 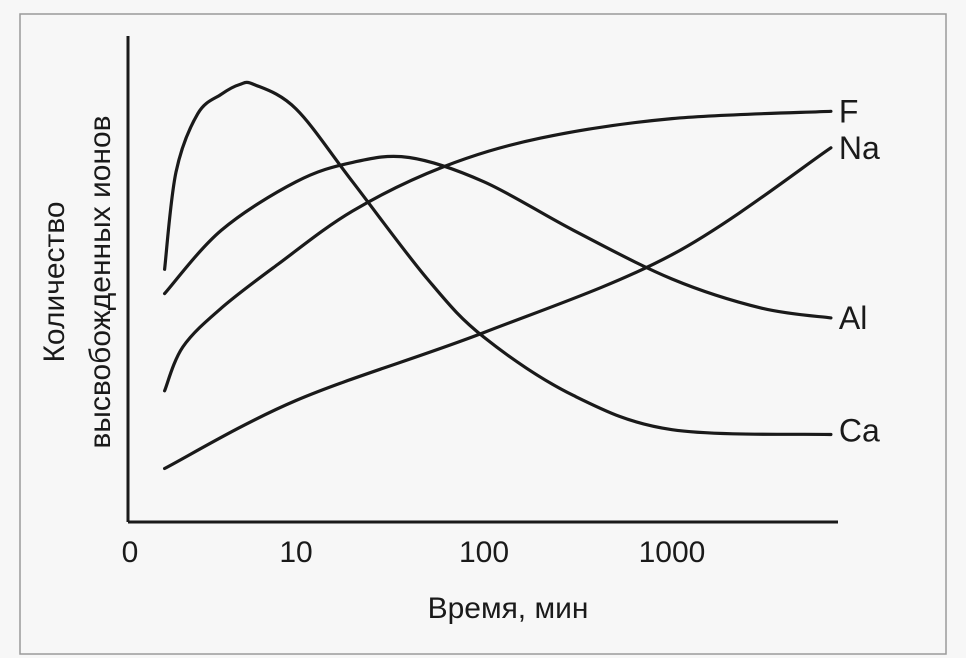 I want to click on x-tick-label: 1000, so click(x=672, y=552).